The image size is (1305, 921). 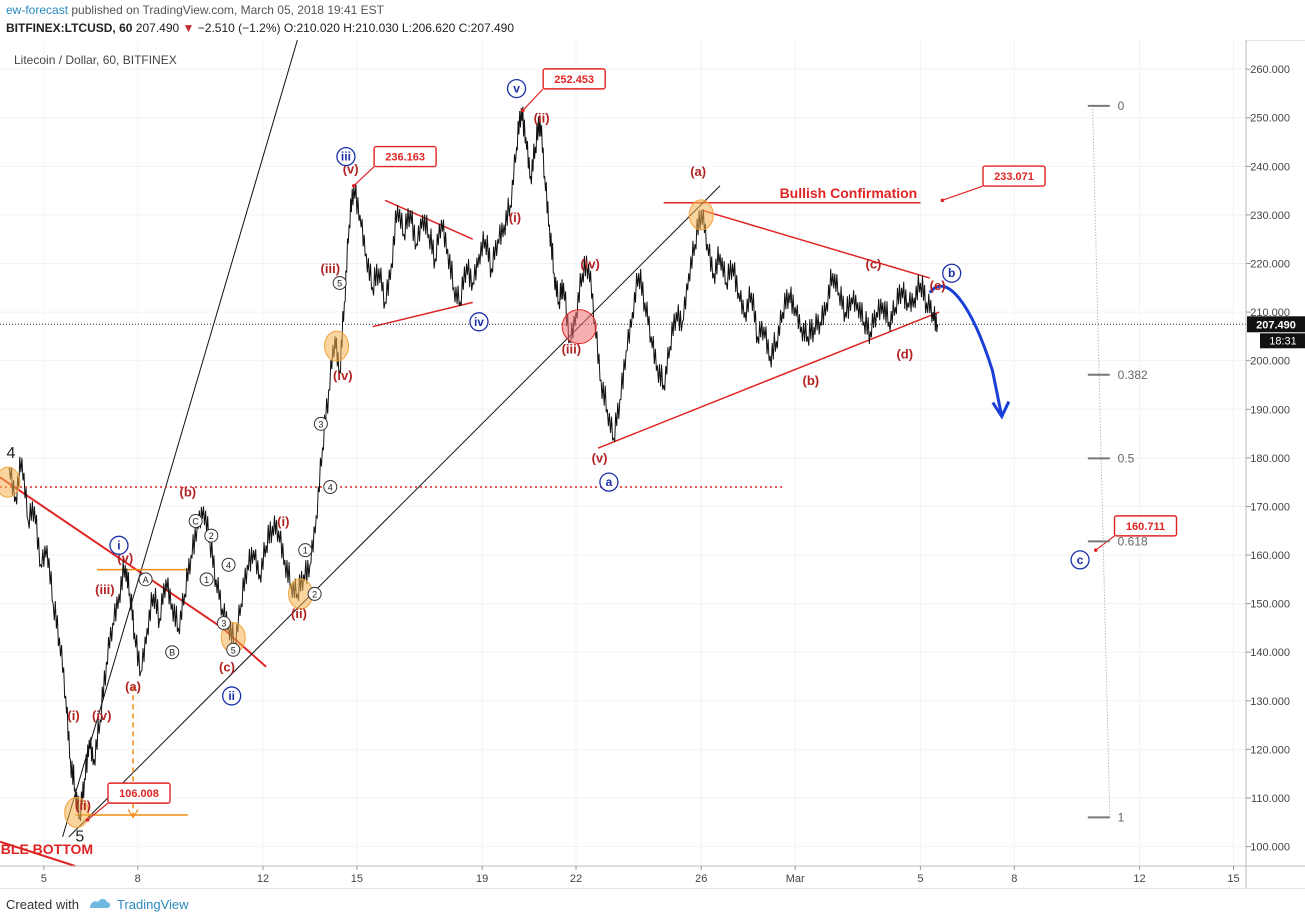 What do you see at coordinates (153, 904) in the screenshot?
I see `tradingview-link: TradingView` at bounding box center [153, 904].